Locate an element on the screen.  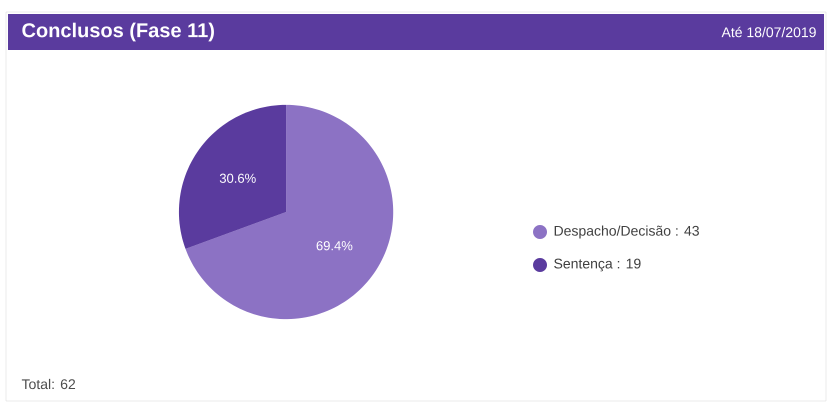
text: Total: 62 is located at coordinates (49, 384).